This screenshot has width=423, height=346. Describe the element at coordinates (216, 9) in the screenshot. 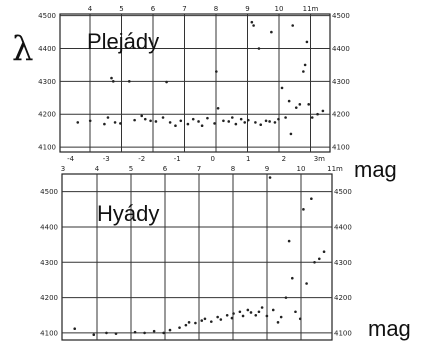

I see `plejady-xtick-top: 8` at that location.